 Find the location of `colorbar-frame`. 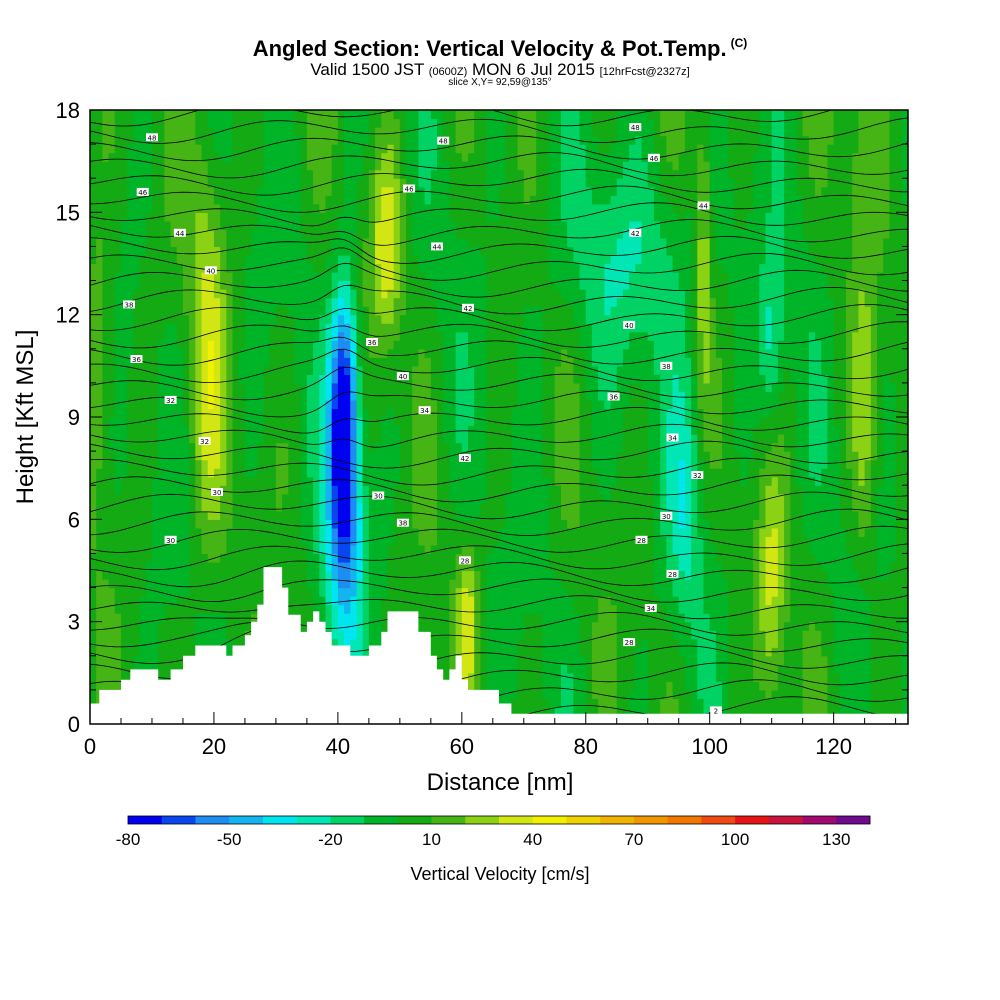

colorbar-frame is located at coordinates (499, 820).